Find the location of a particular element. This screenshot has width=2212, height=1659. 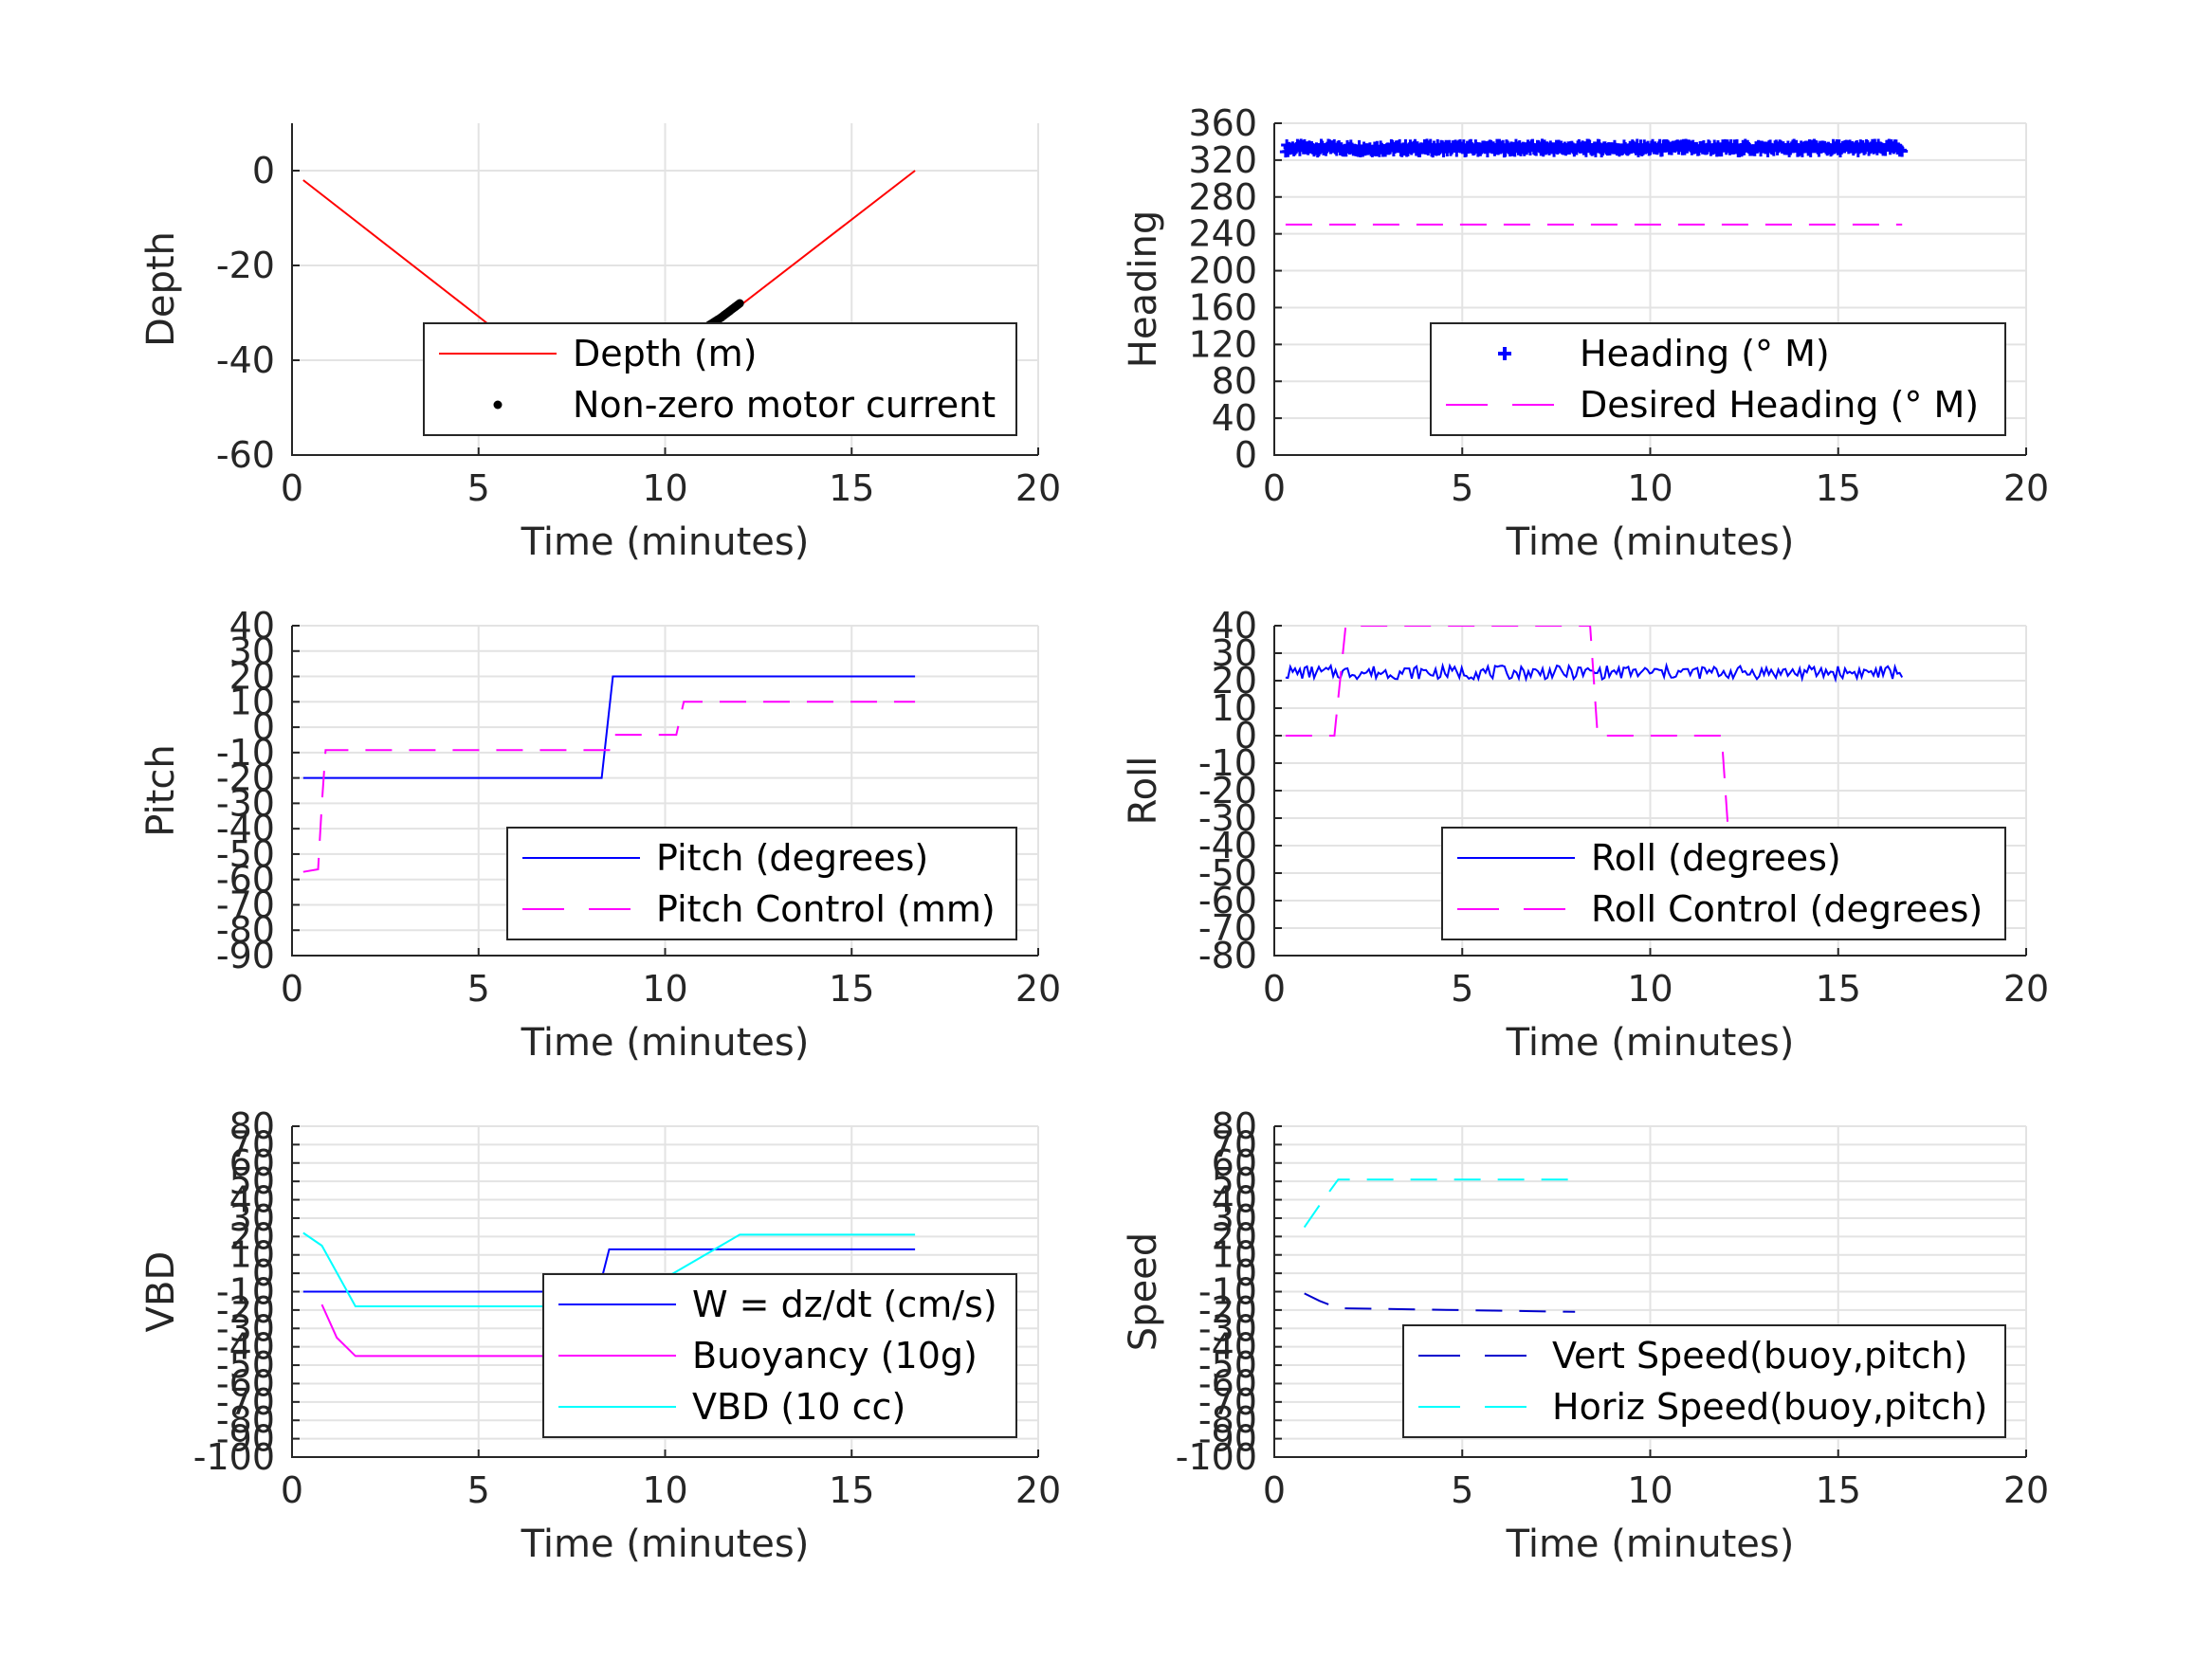

y-tick-label: 60 is located at coordinates (252, 1163).